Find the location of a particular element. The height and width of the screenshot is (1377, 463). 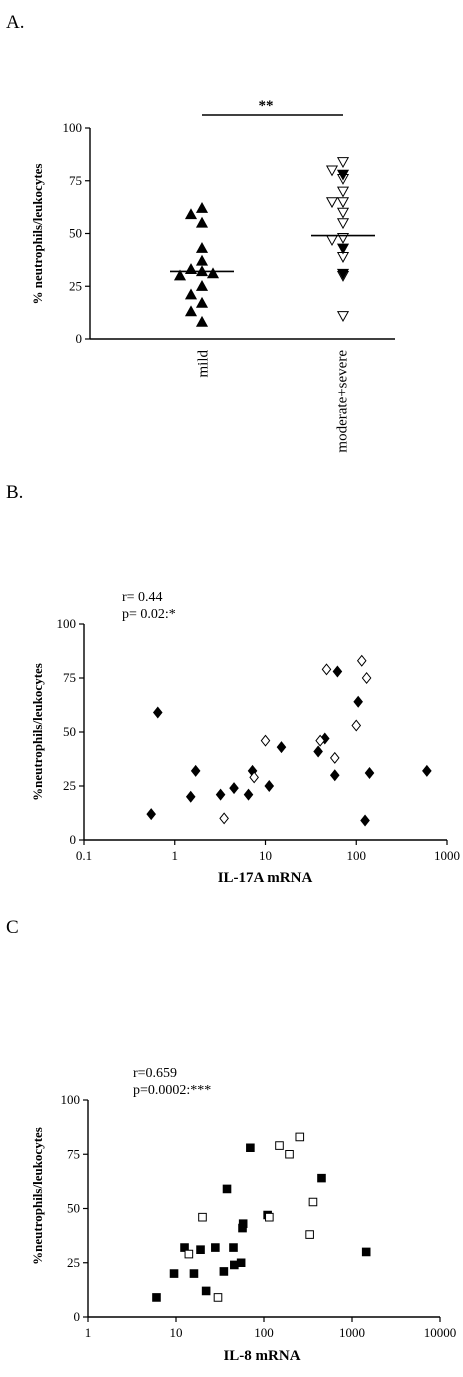

panel-label-b: B. is located at coordinates (14, 492).